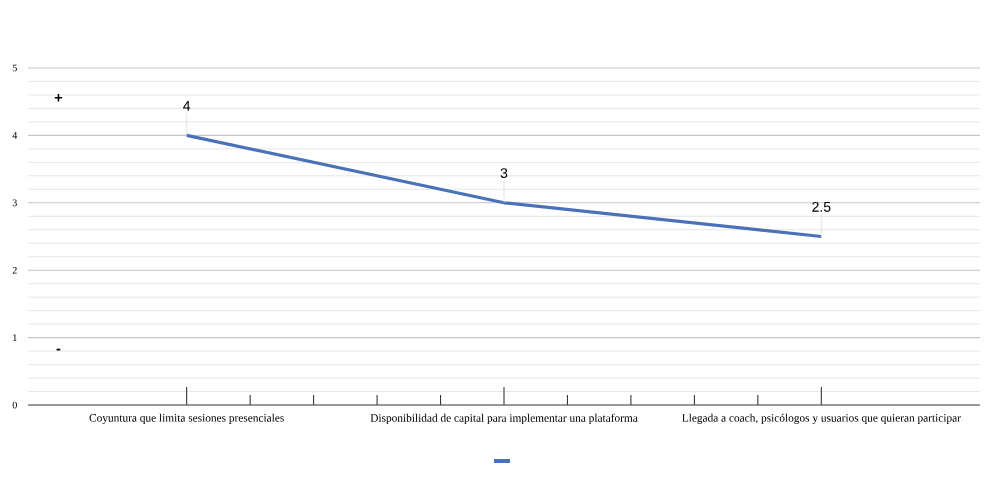  I want to click on y-tick-label: 0, so click(14, 405).